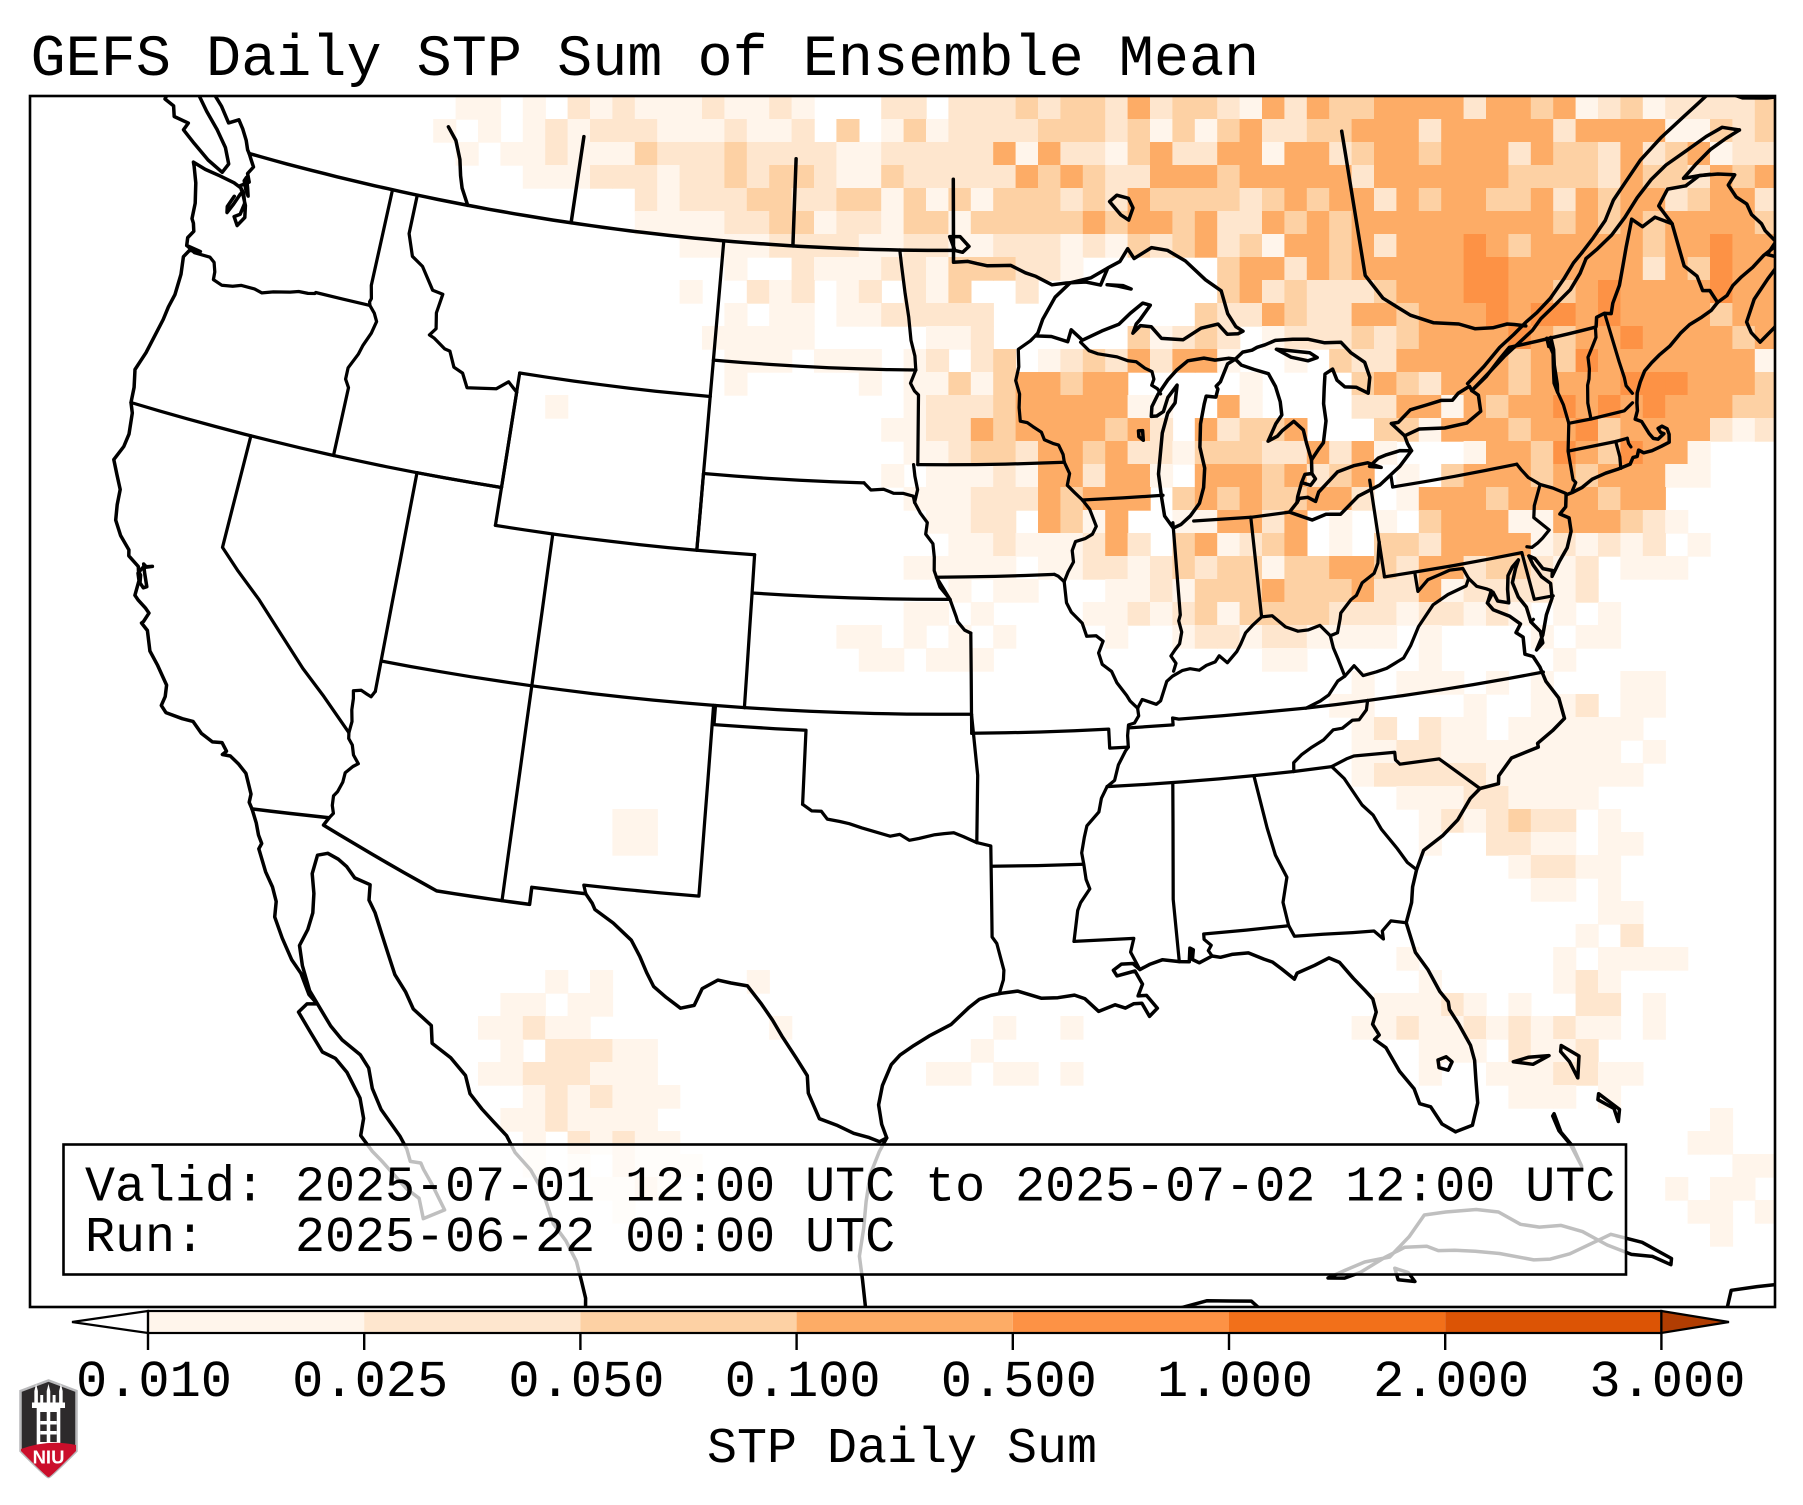 The height and width of the screenshot is (1505, 1803). What do you see at coordinates (1667, 1382) in the screenshot?
I see `svg-text: 3.000` at bounding box center [1667, 1382].